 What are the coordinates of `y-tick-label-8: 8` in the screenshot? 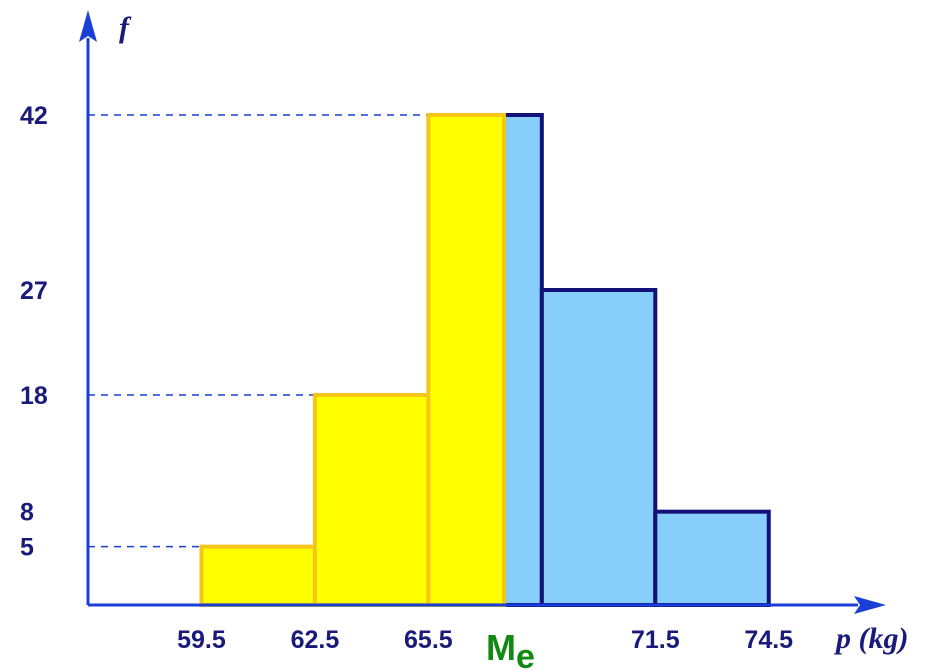 It's located at (27, 513).